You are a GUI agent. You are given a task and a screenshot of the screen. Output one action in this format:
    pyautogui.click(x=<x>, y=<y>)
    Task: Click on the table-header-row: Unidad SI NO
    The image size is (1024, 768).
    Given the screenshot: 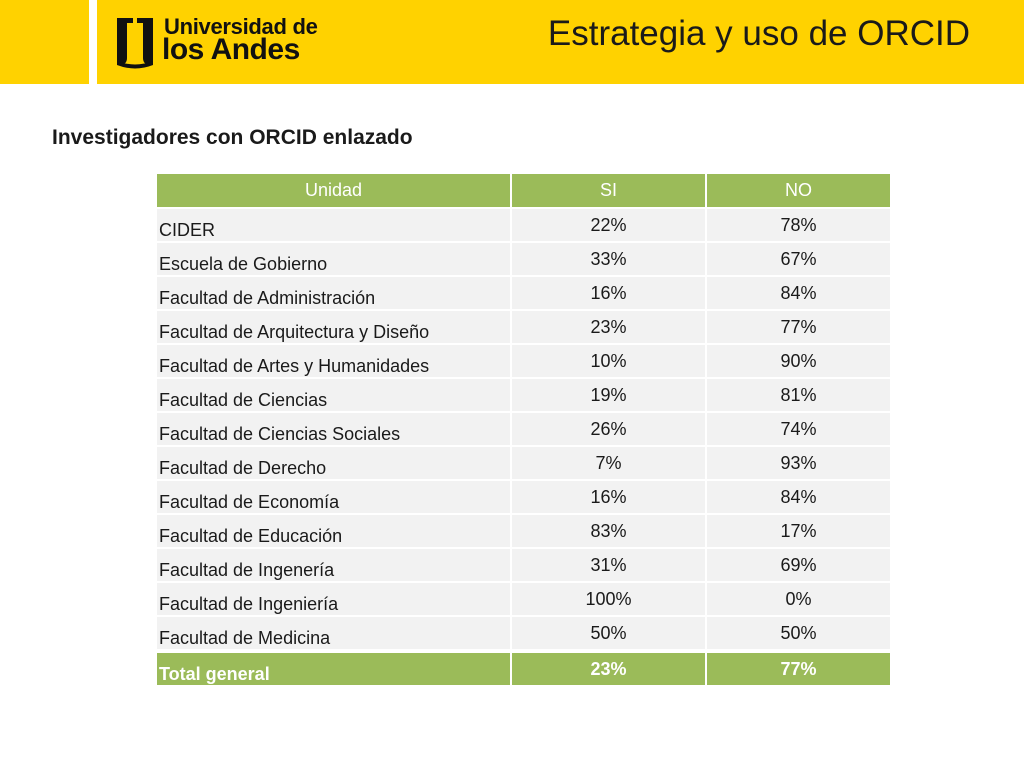 What is the action you would take?
    pyautogui.click(x=523, y=191)
    